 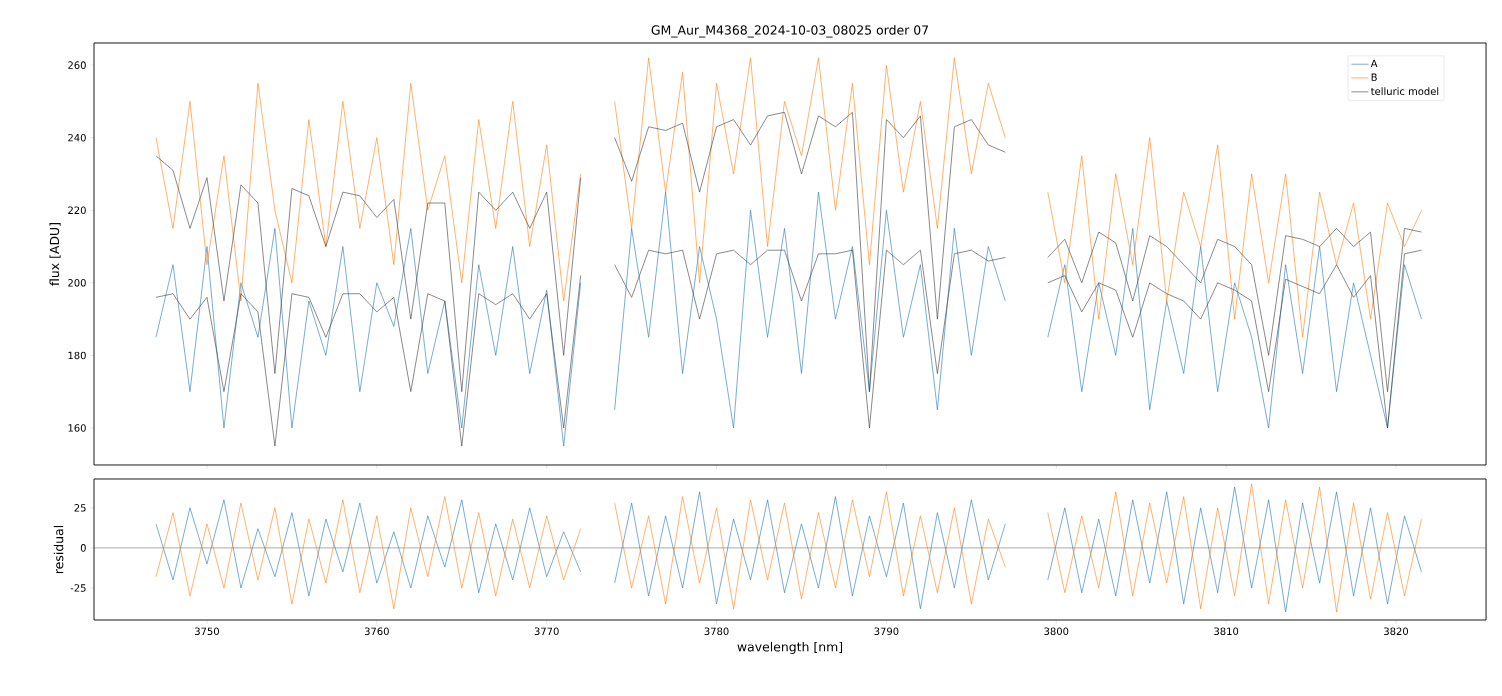 I want to click on y-tick-label: 160, so click(x=77, y=428).